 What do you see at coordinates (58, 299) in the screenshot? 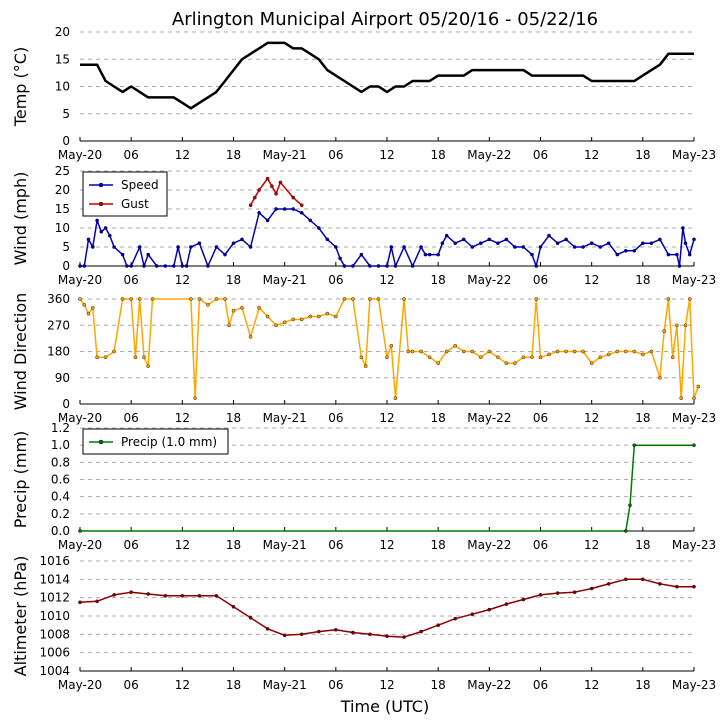
I see `direction-ytick-label: 360` at bounding box center [58, 299].